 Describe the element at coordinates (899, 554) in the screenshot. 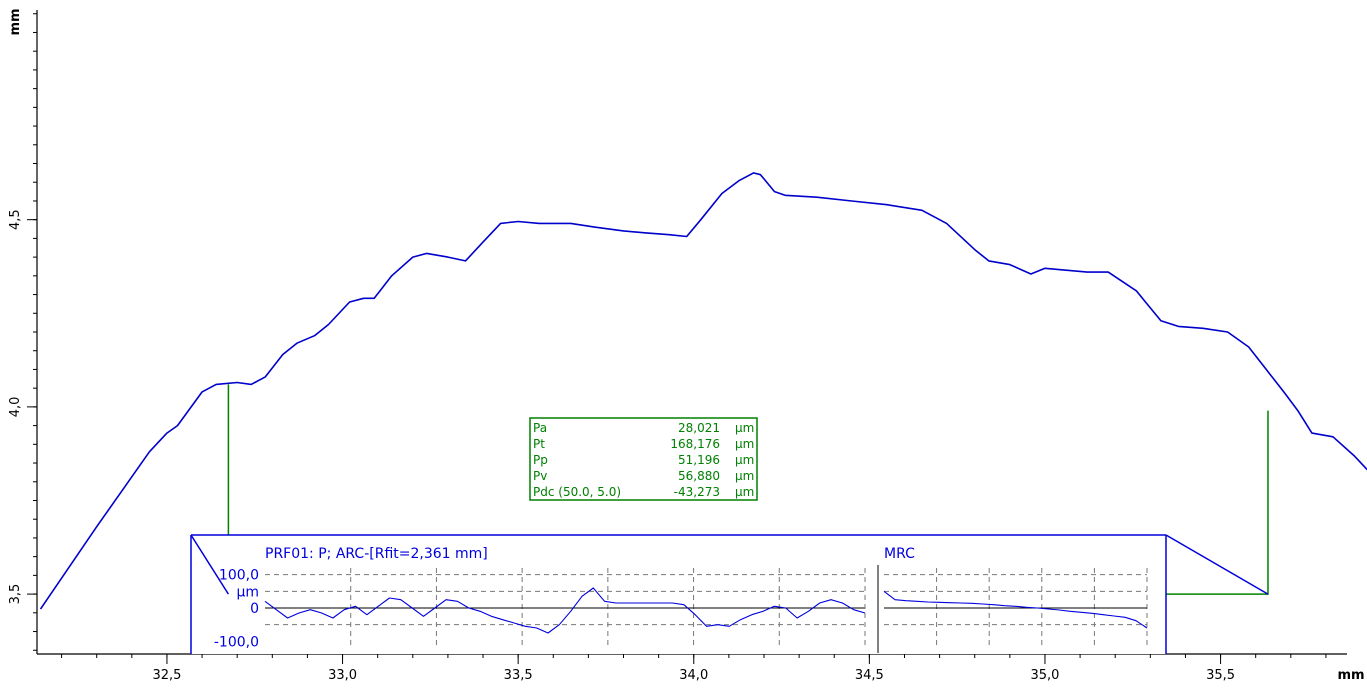

I see `mrc-title: MRC` at that location.